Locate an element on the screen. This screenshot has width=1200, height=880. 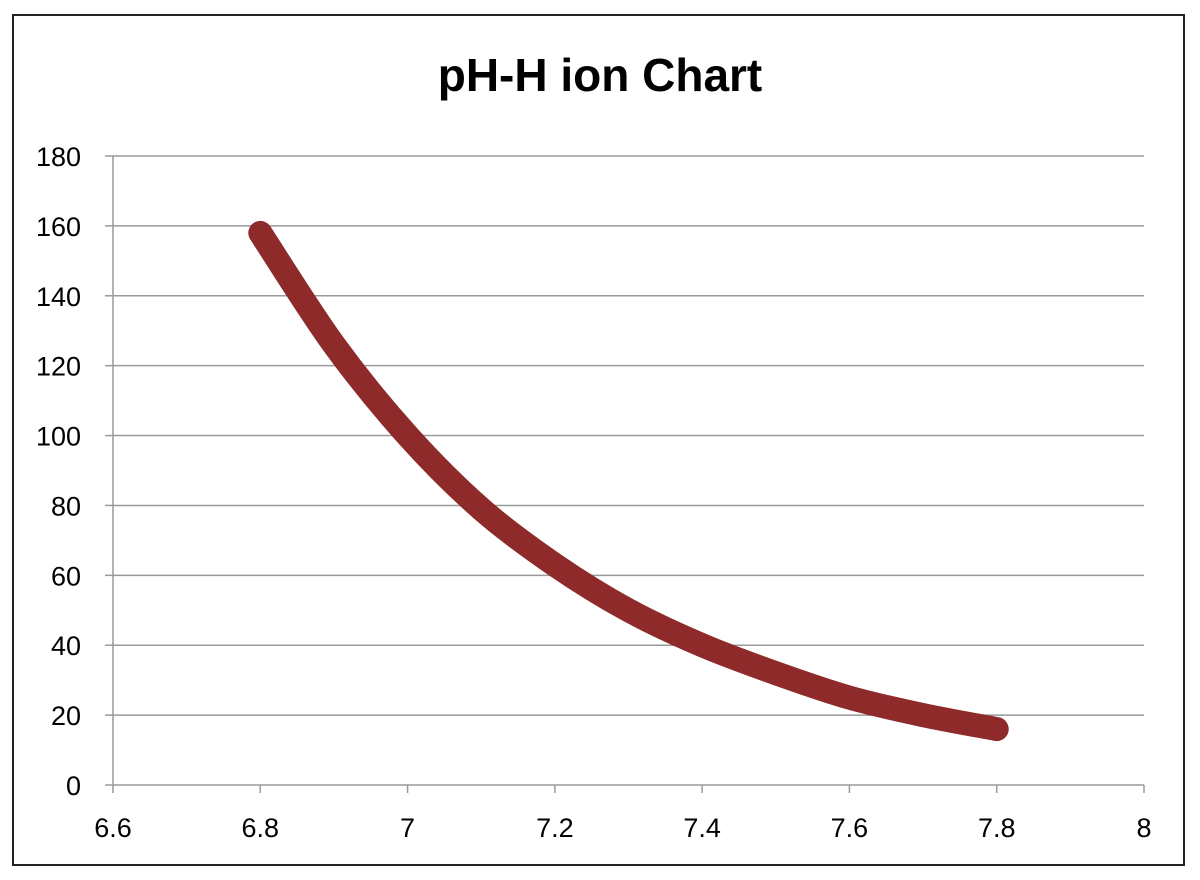
y-tick-label: 140 is located at coordinates (58, 297).